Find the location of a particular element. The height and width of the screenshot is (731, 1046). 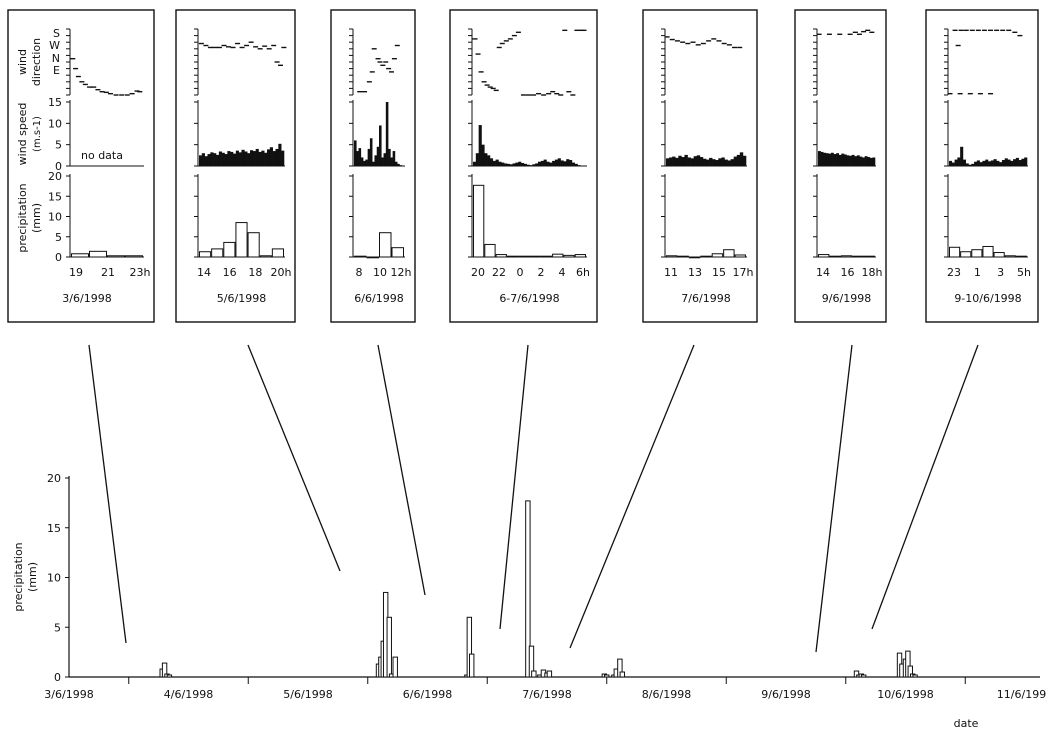

hour-tick-label: 20 is located at coordinates (478, 272).